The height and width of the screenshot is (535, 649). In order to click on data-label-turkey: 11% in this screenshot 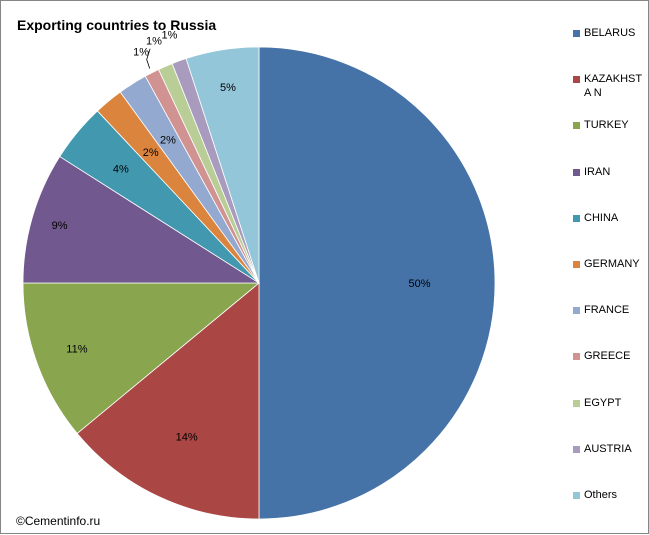, I will do `click(76, 350)`.